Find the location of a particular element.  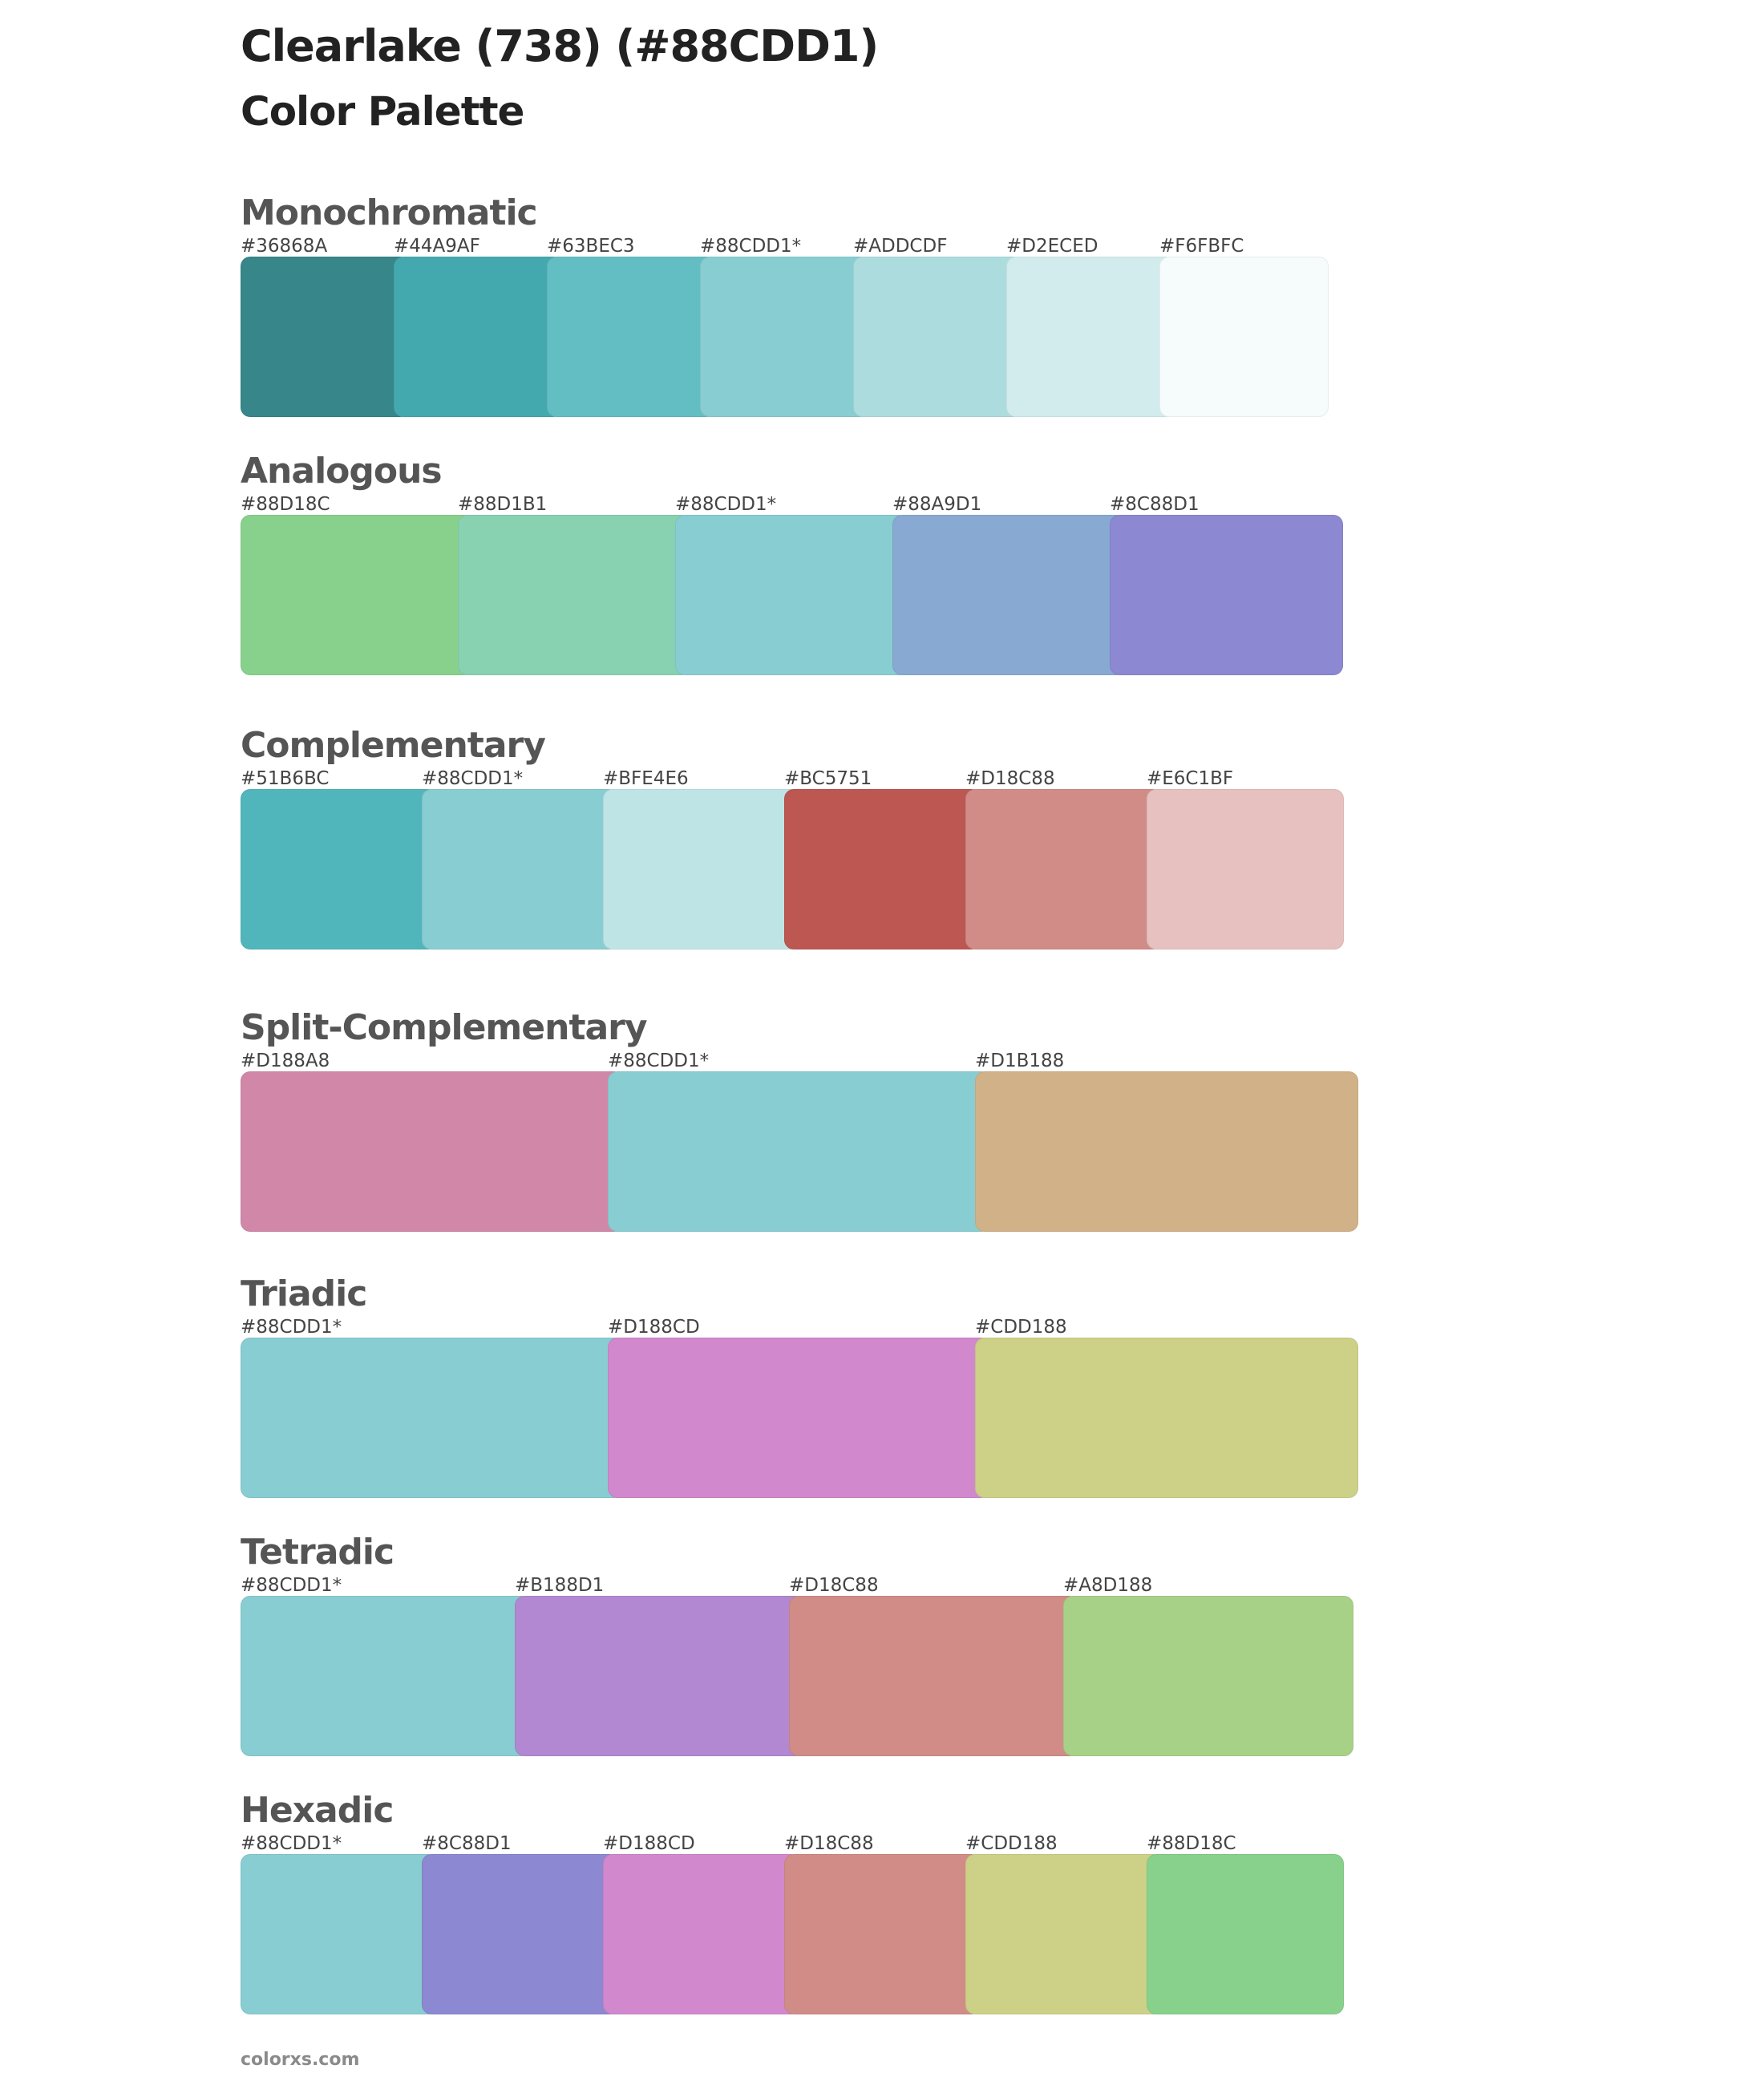

section-title: Split-Complementary is located at coordinates (444, 1027).